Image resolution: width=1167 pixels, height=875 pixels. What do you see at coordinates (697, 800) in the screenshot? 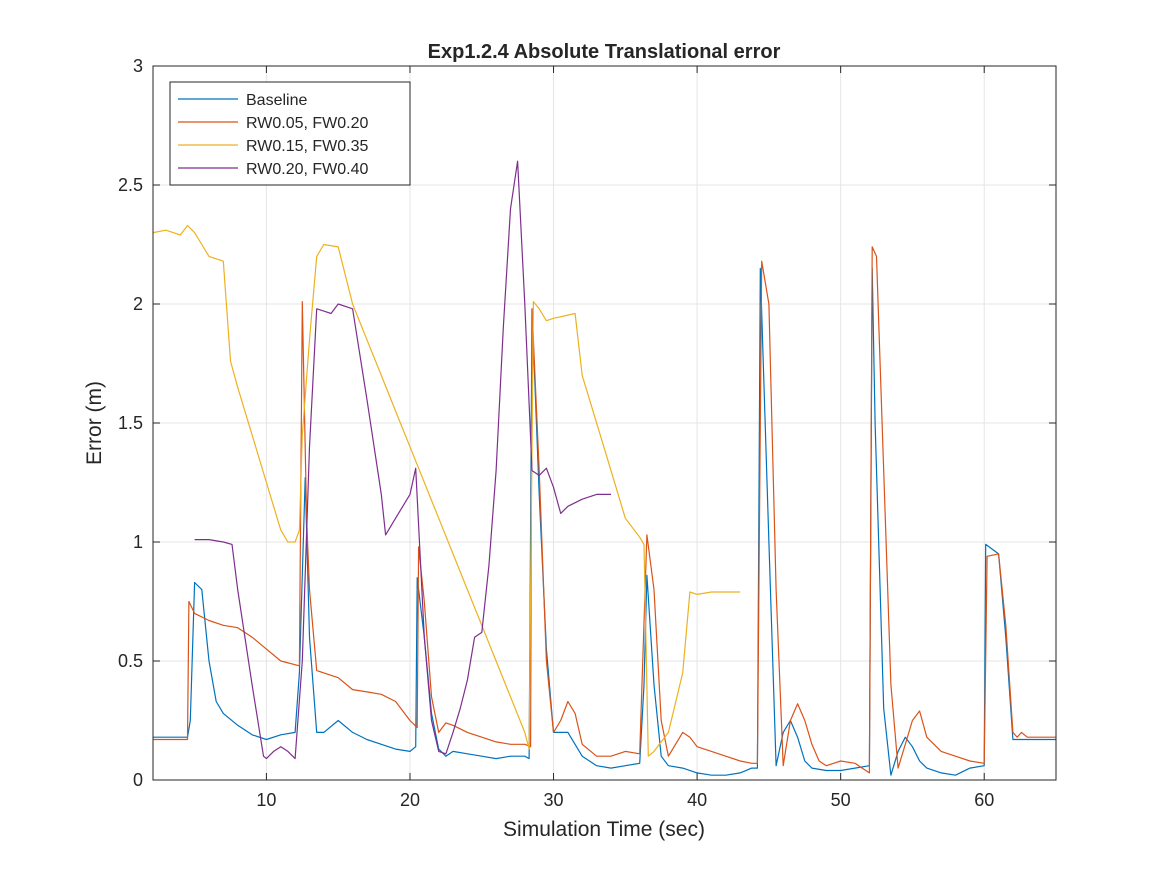
I see `x-tick-label: 40` at bounding box center [697, 800].